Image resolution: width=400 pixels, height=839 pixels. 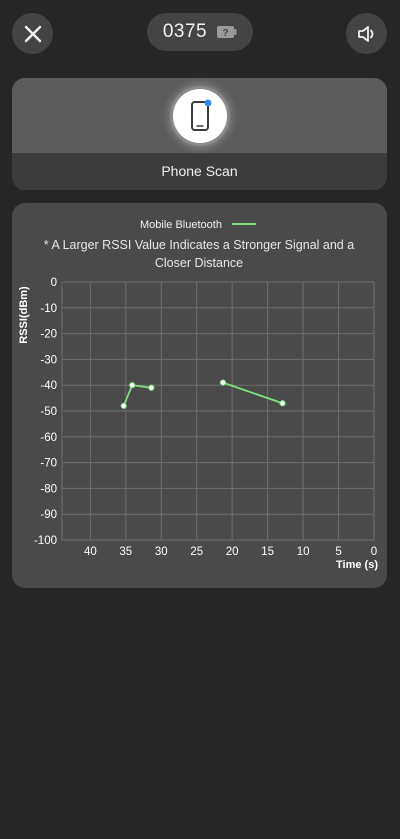 I want to click on phone-scan-icon-ring, so click(x=199, y=115).